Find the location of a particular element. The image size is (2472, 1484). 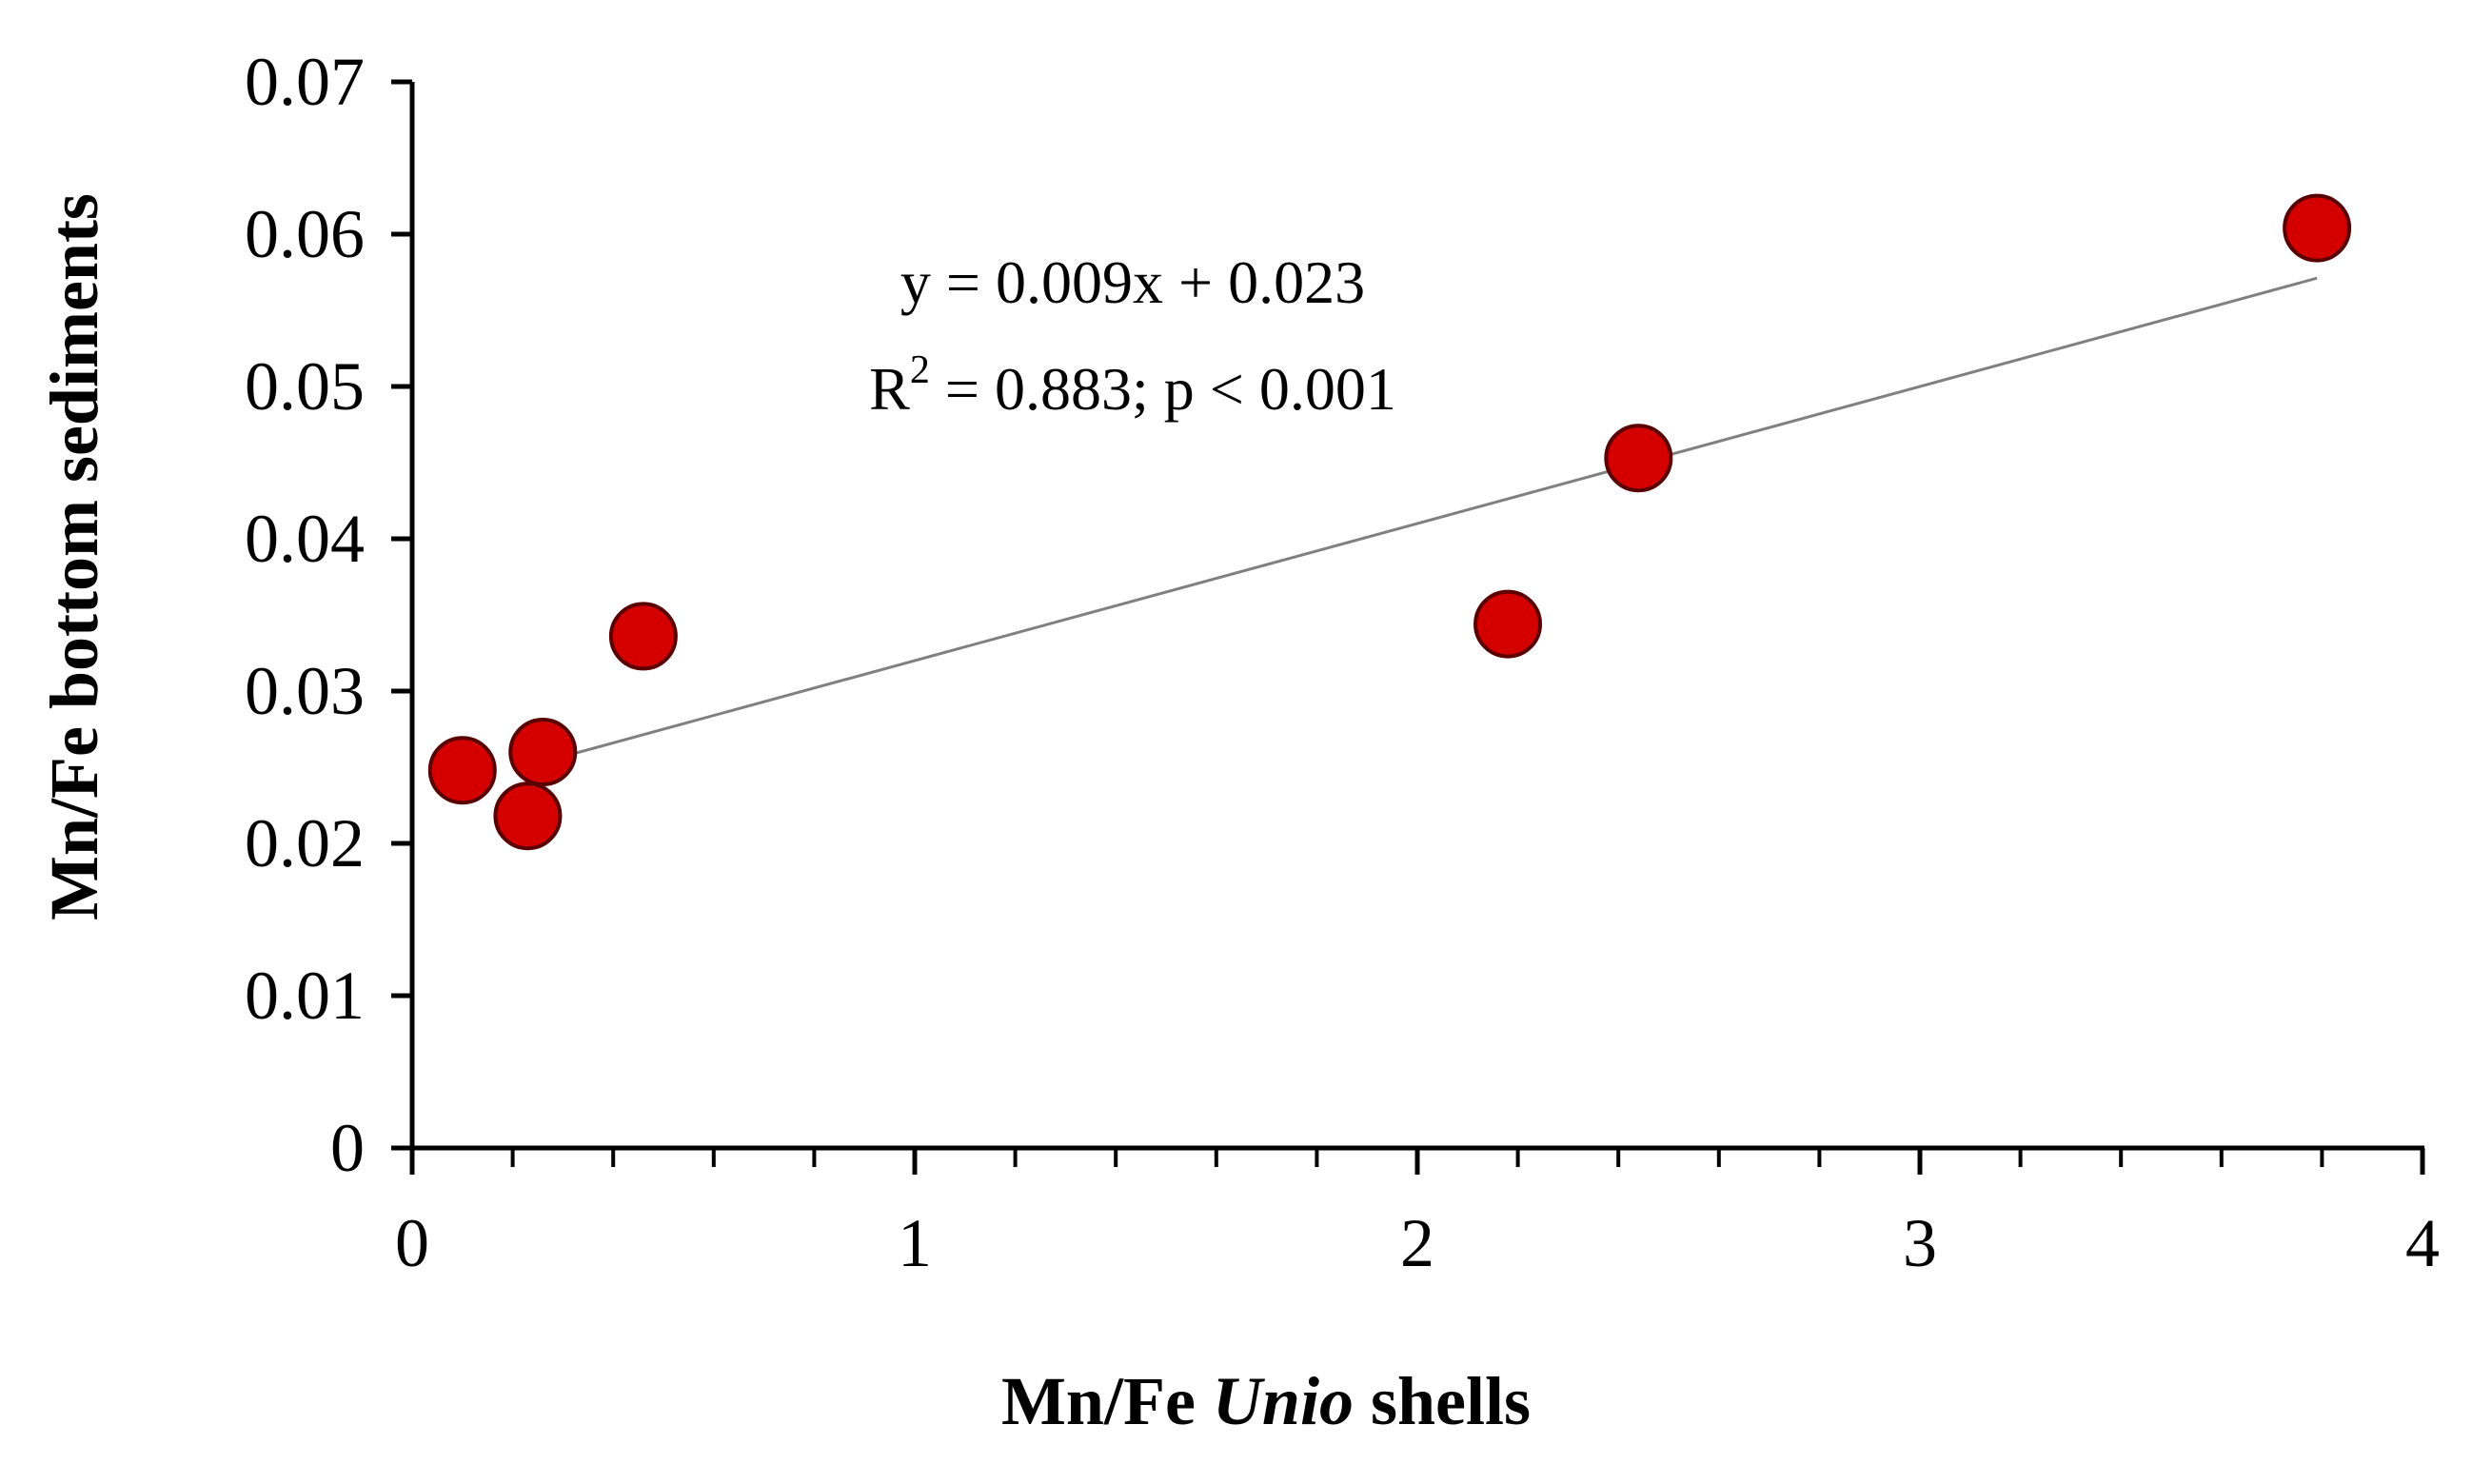

regression-stats: R2 = 0.883; p < 0.001 is located at coordinates (1132, 385).